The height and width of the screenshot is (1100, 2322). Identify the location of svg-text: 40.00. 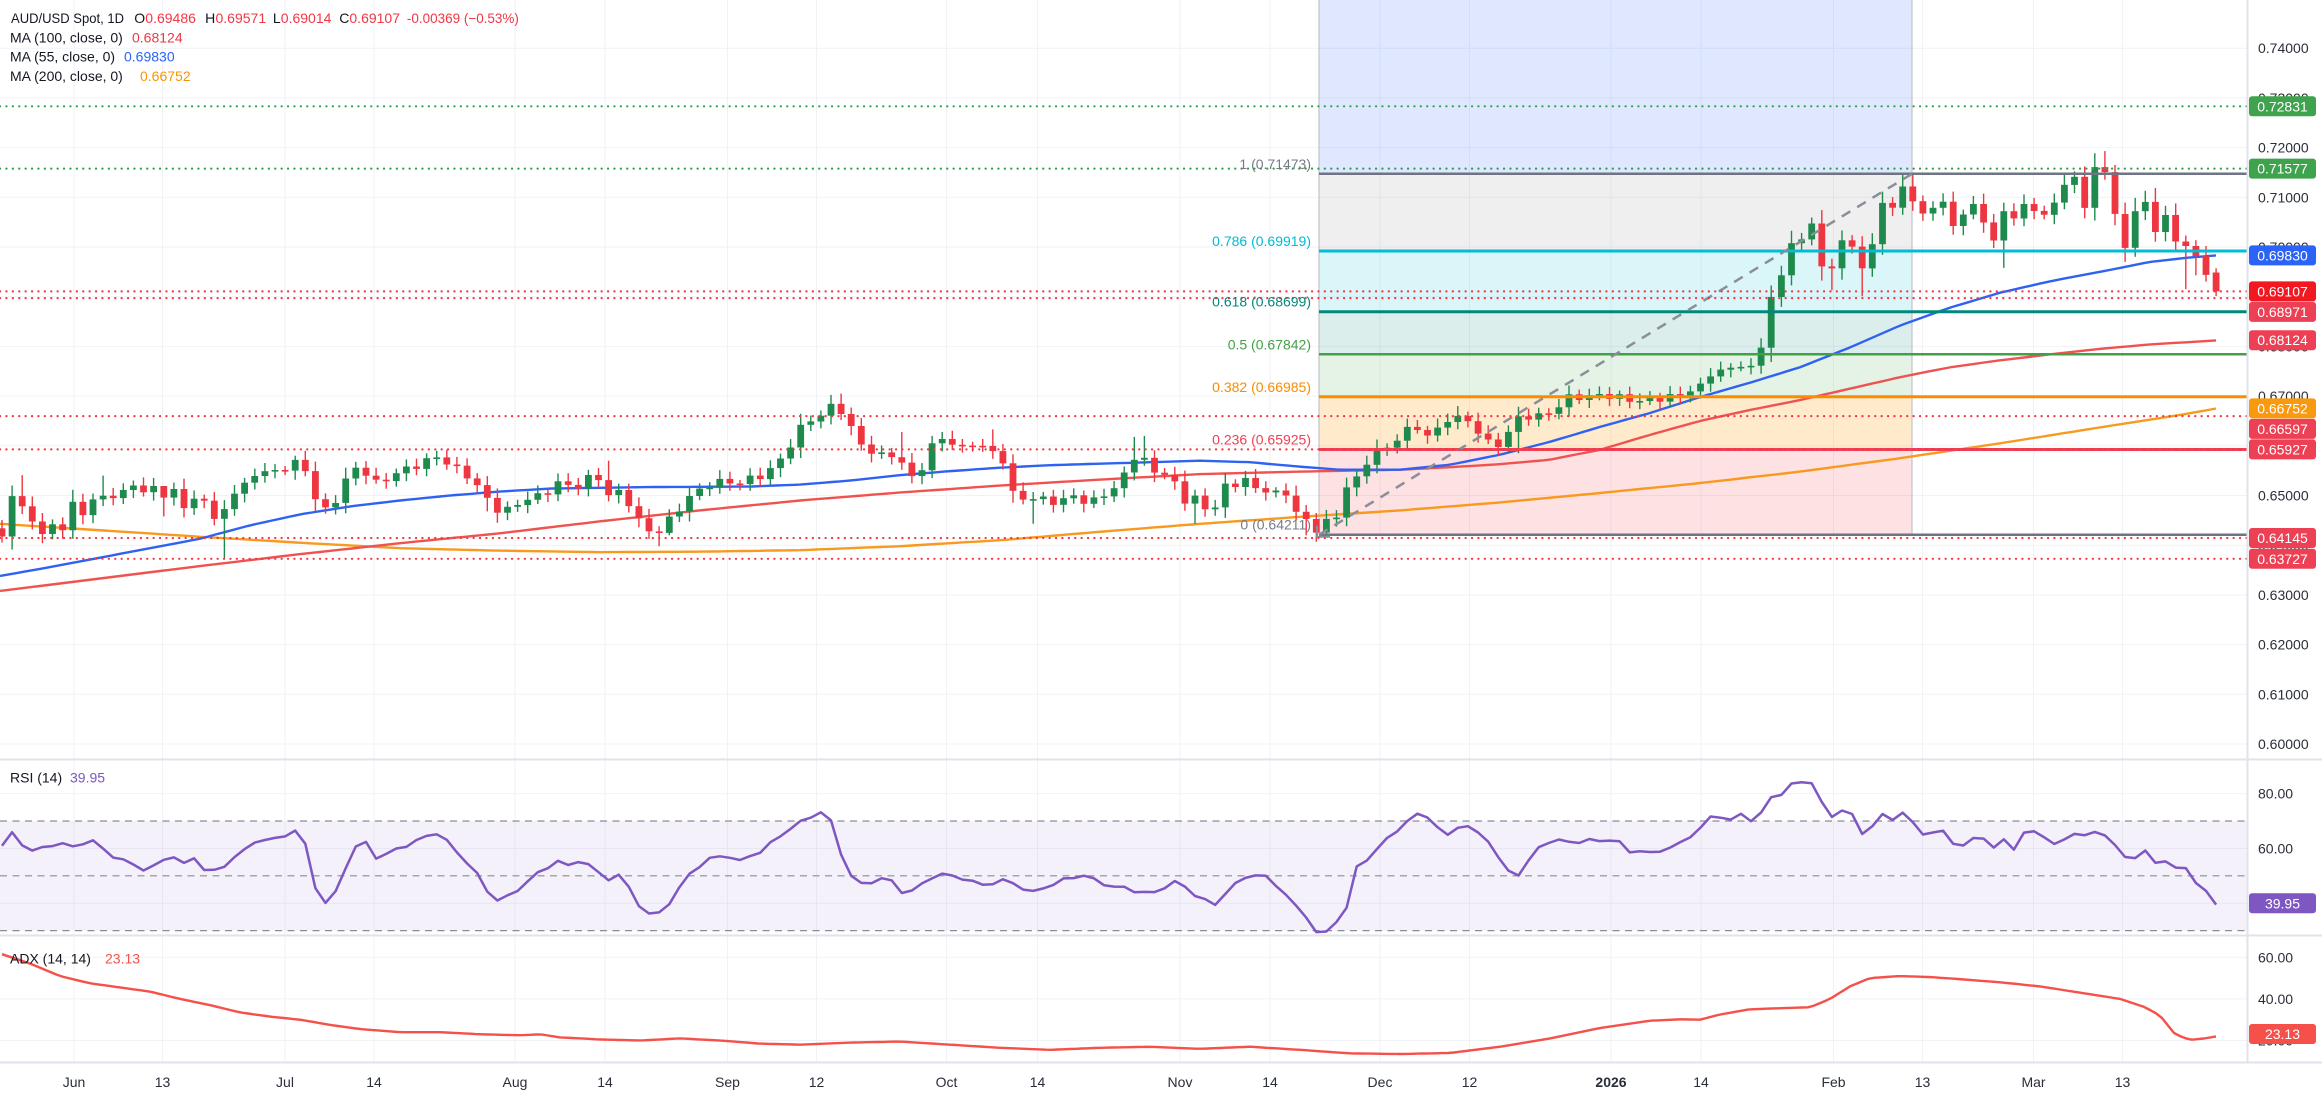
(2275, 999).